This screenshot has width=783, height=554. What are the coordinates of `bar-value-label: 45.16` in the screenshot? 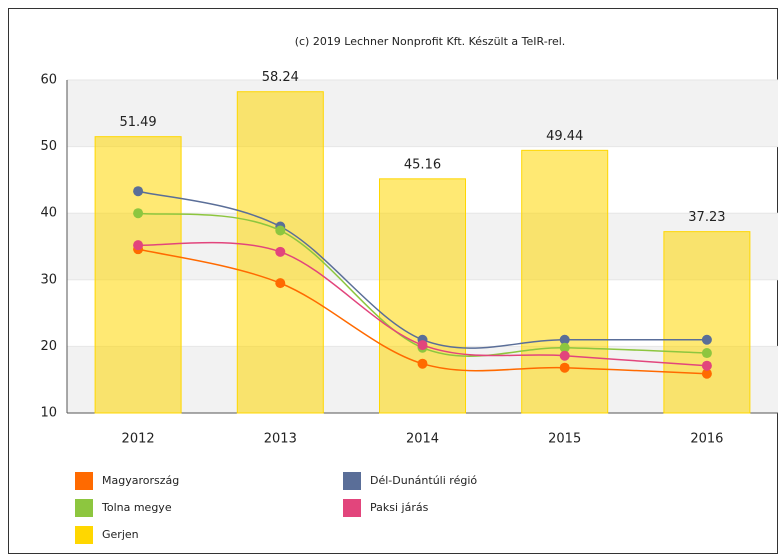 It's located at (422, 164).